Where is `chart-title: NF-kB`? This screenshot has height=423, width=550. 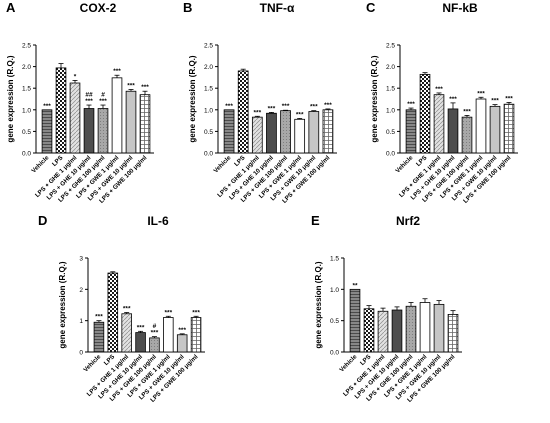
chart-title: NF-kB is located at coordinates (460, 8).